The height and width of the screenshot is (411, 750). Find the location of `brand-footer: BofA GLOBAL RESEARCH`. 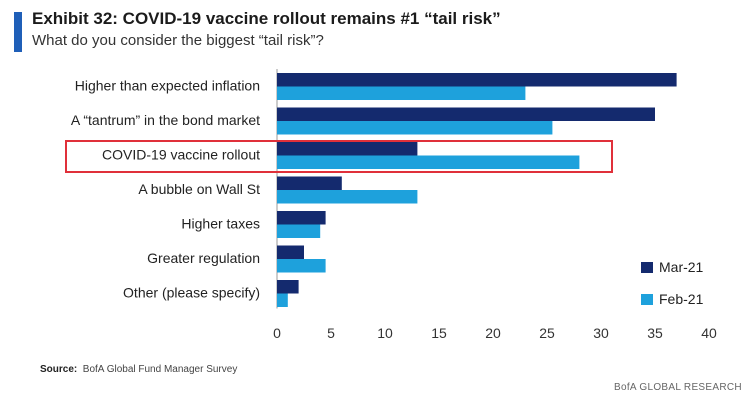

brand-footer: BofA GLOBAL RESEARCH is located at coordinates (678, 387).